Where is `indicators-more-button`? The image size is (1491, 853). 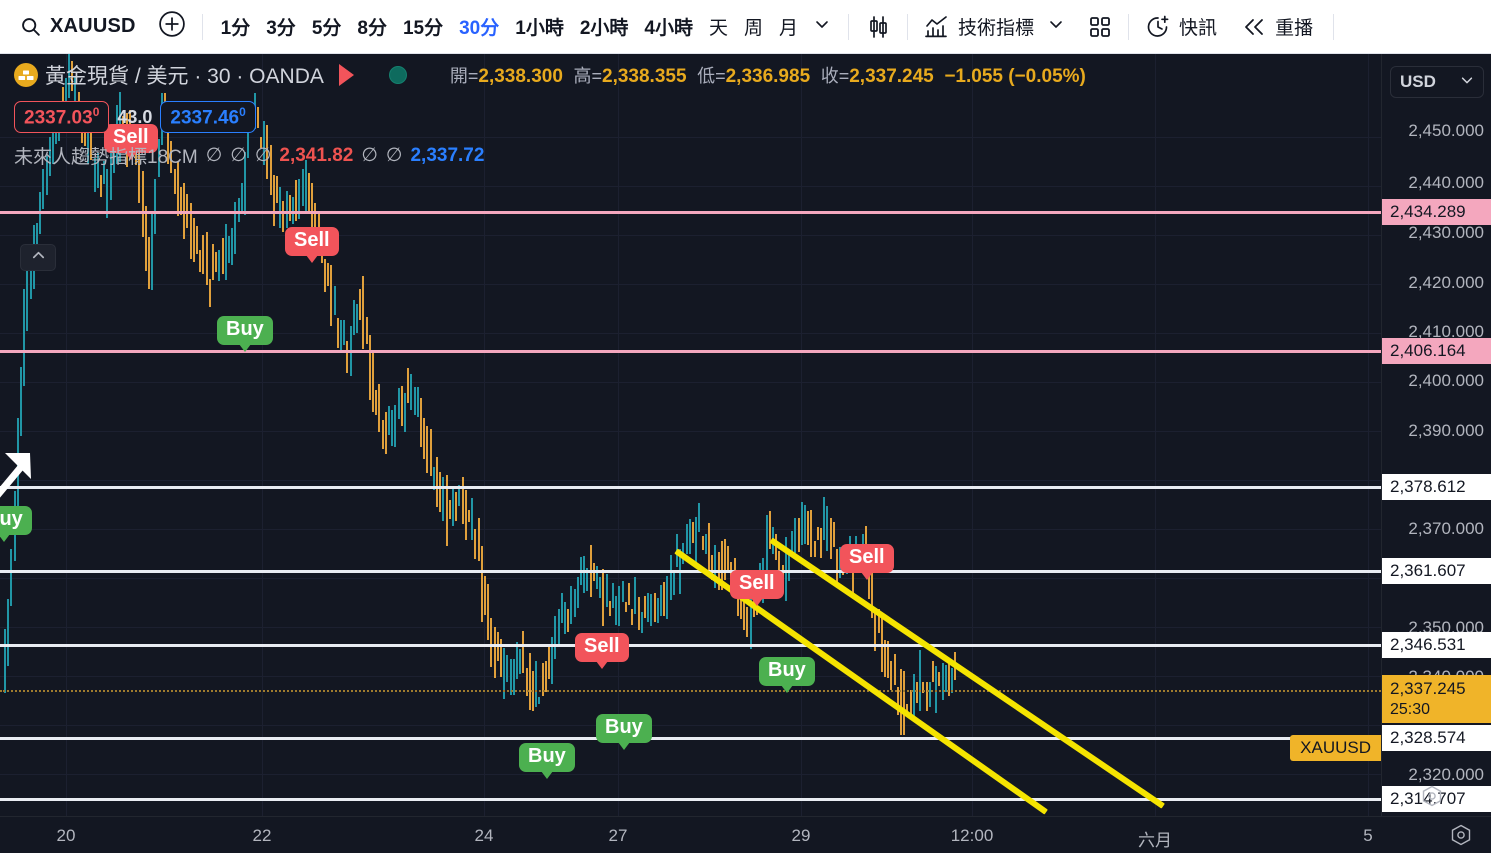
indicators-more-button is located at coordinates (1056, 26).